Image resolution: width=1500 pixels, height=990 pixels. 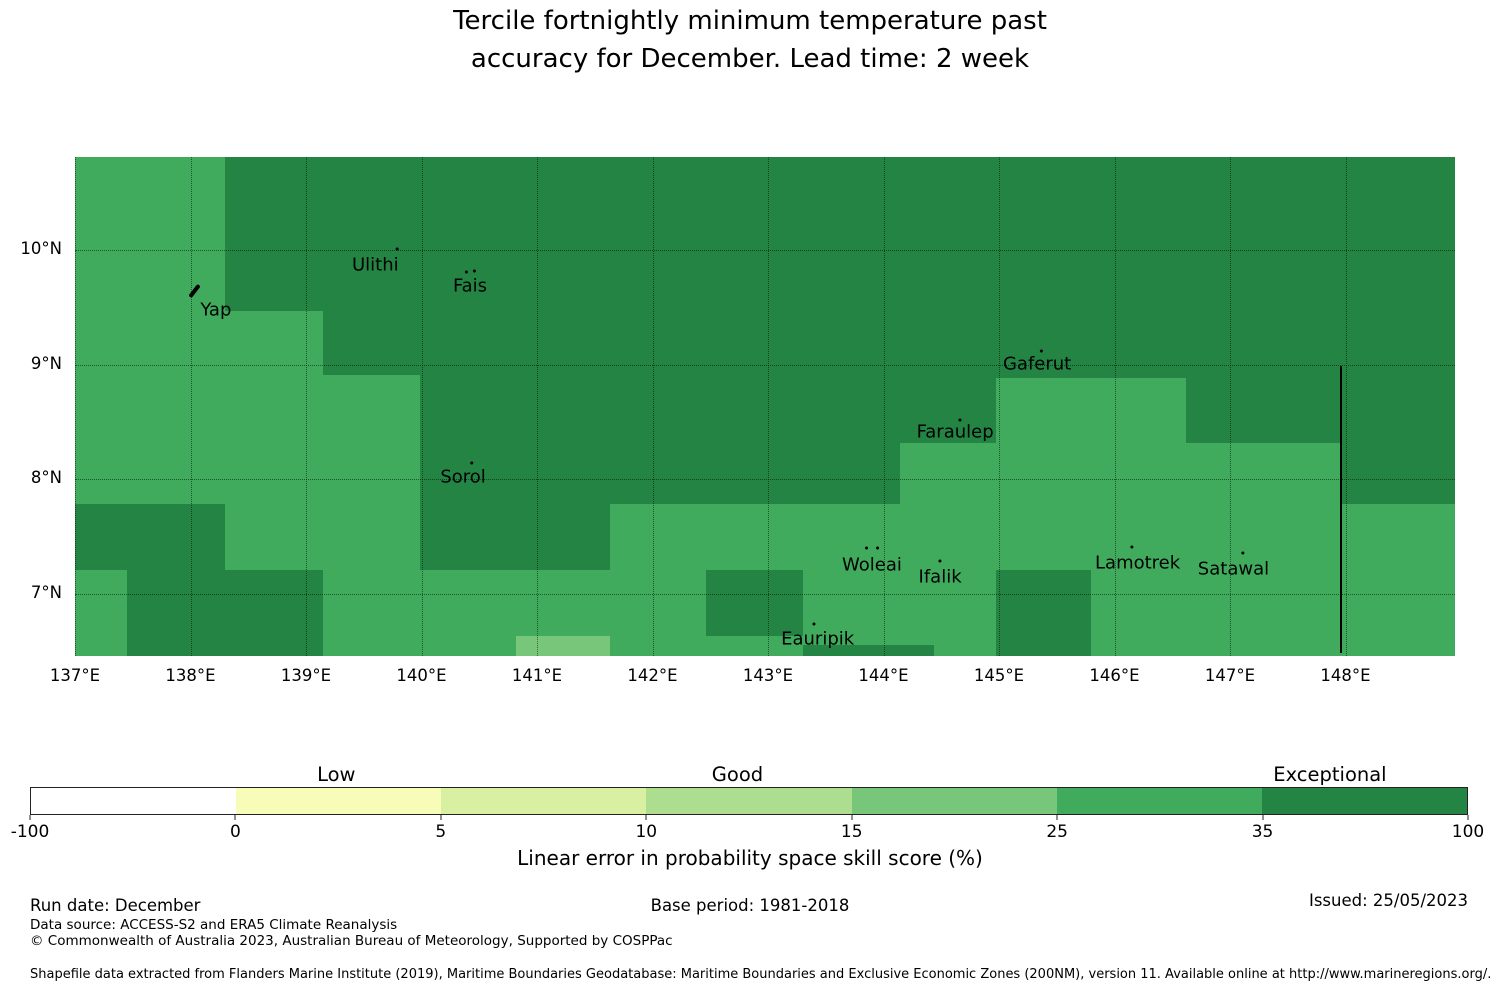 What do you see at coordinates (306, 675) in the screenshot?
I see `x-tick-label: 139°E` at bounding box center [306, 675].